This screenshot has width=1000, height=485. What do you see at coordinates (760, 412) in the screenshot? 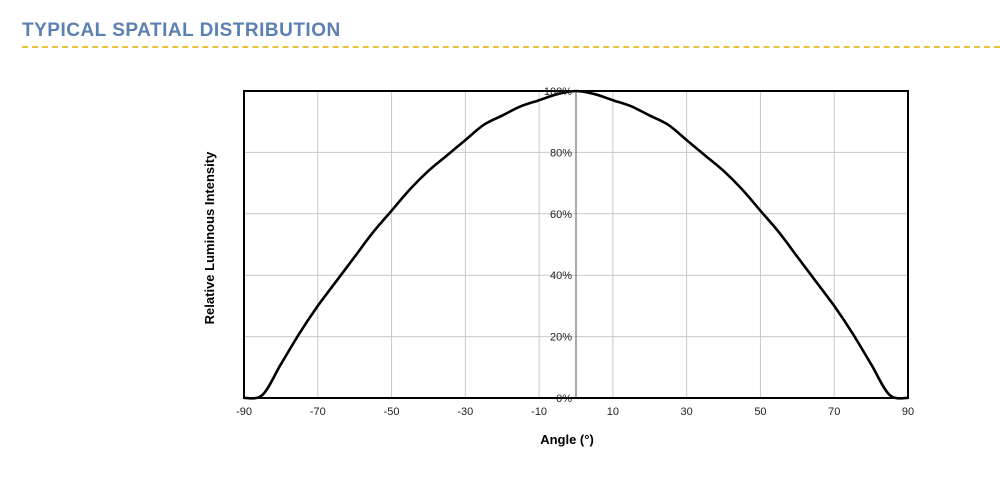
I see `x-tick-label: 50` at bounding box center [760, 412].